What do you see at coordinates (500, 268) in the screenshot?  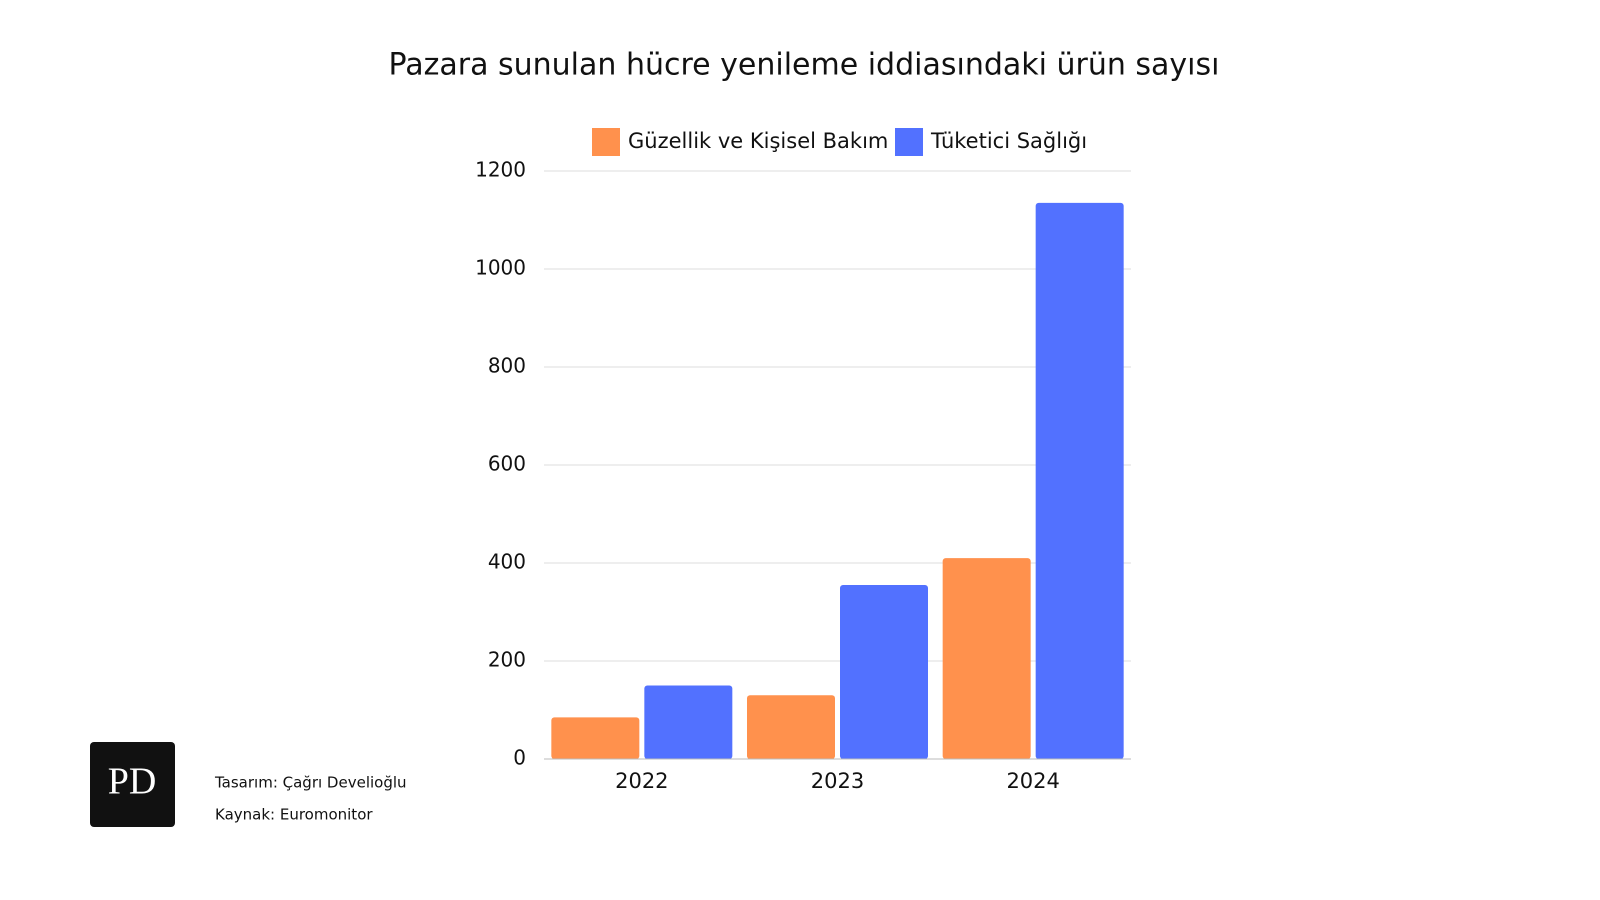 I see `y-tick-label: 1000` at bounding box center [500, 268].